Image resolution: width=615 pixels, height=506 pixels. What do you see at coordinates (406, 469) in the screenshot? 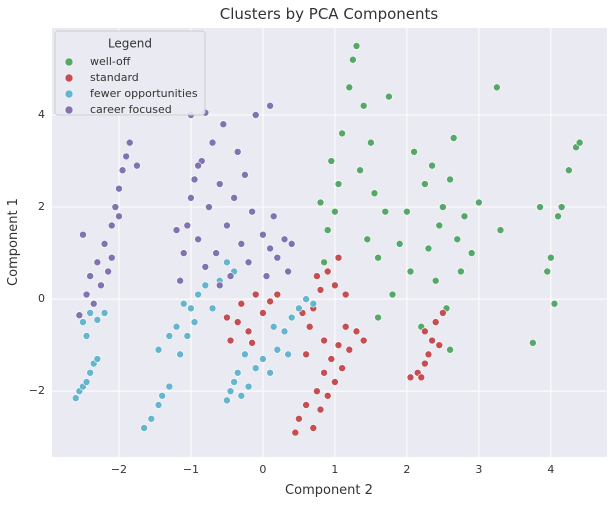
I see `x-tick-label: 2` at bounding box center [406, 469].